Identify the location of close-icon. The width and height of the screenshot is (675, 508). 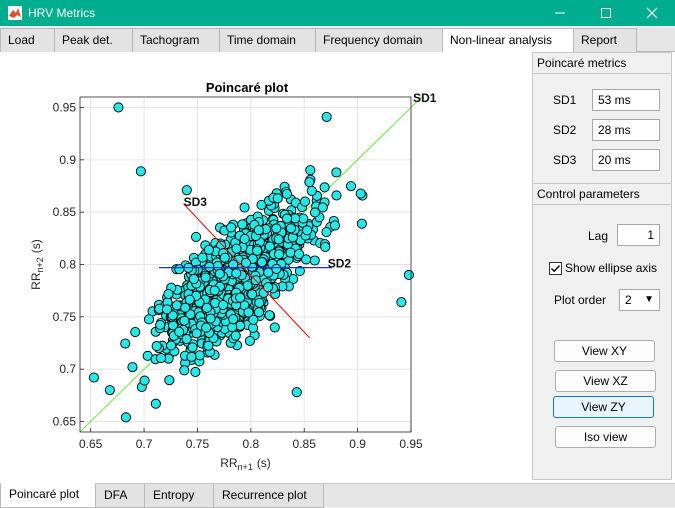
(652, 13).